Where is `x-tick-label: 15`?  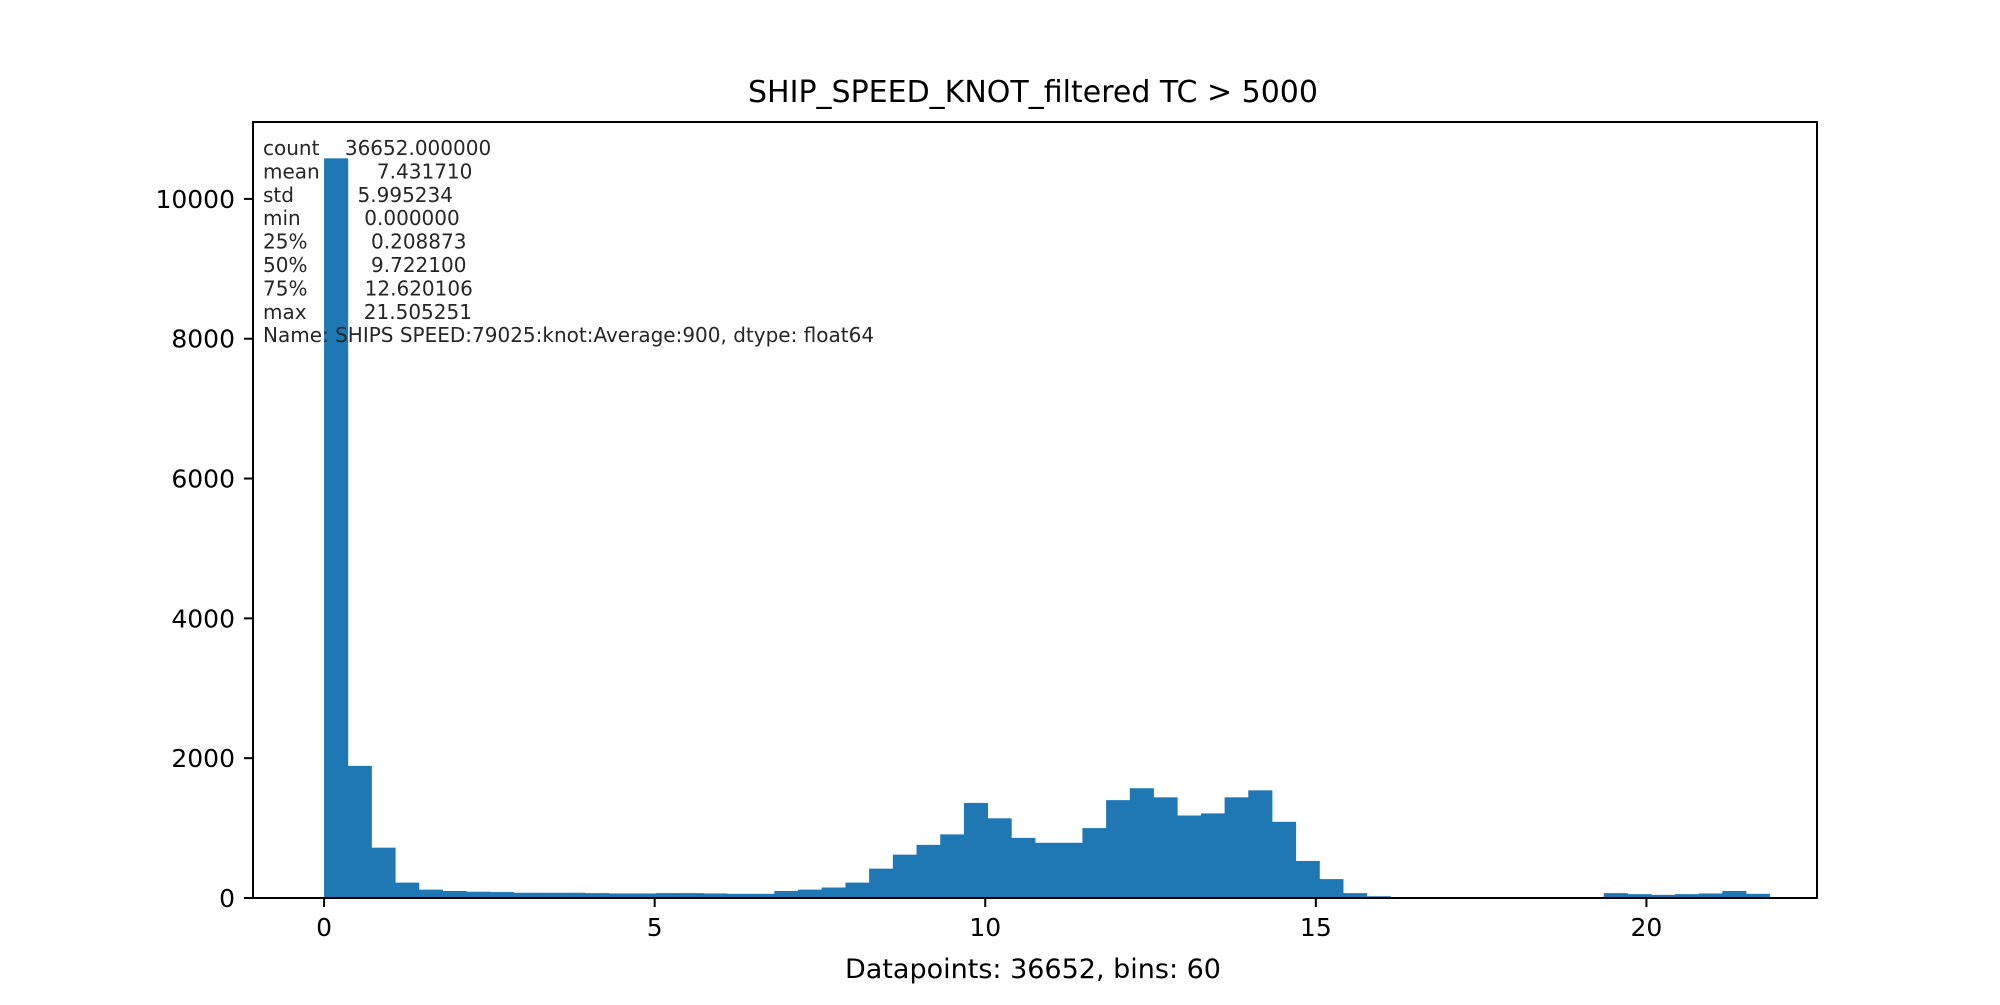 x-tick-label: 15 is located at coordinates (1316, 927).